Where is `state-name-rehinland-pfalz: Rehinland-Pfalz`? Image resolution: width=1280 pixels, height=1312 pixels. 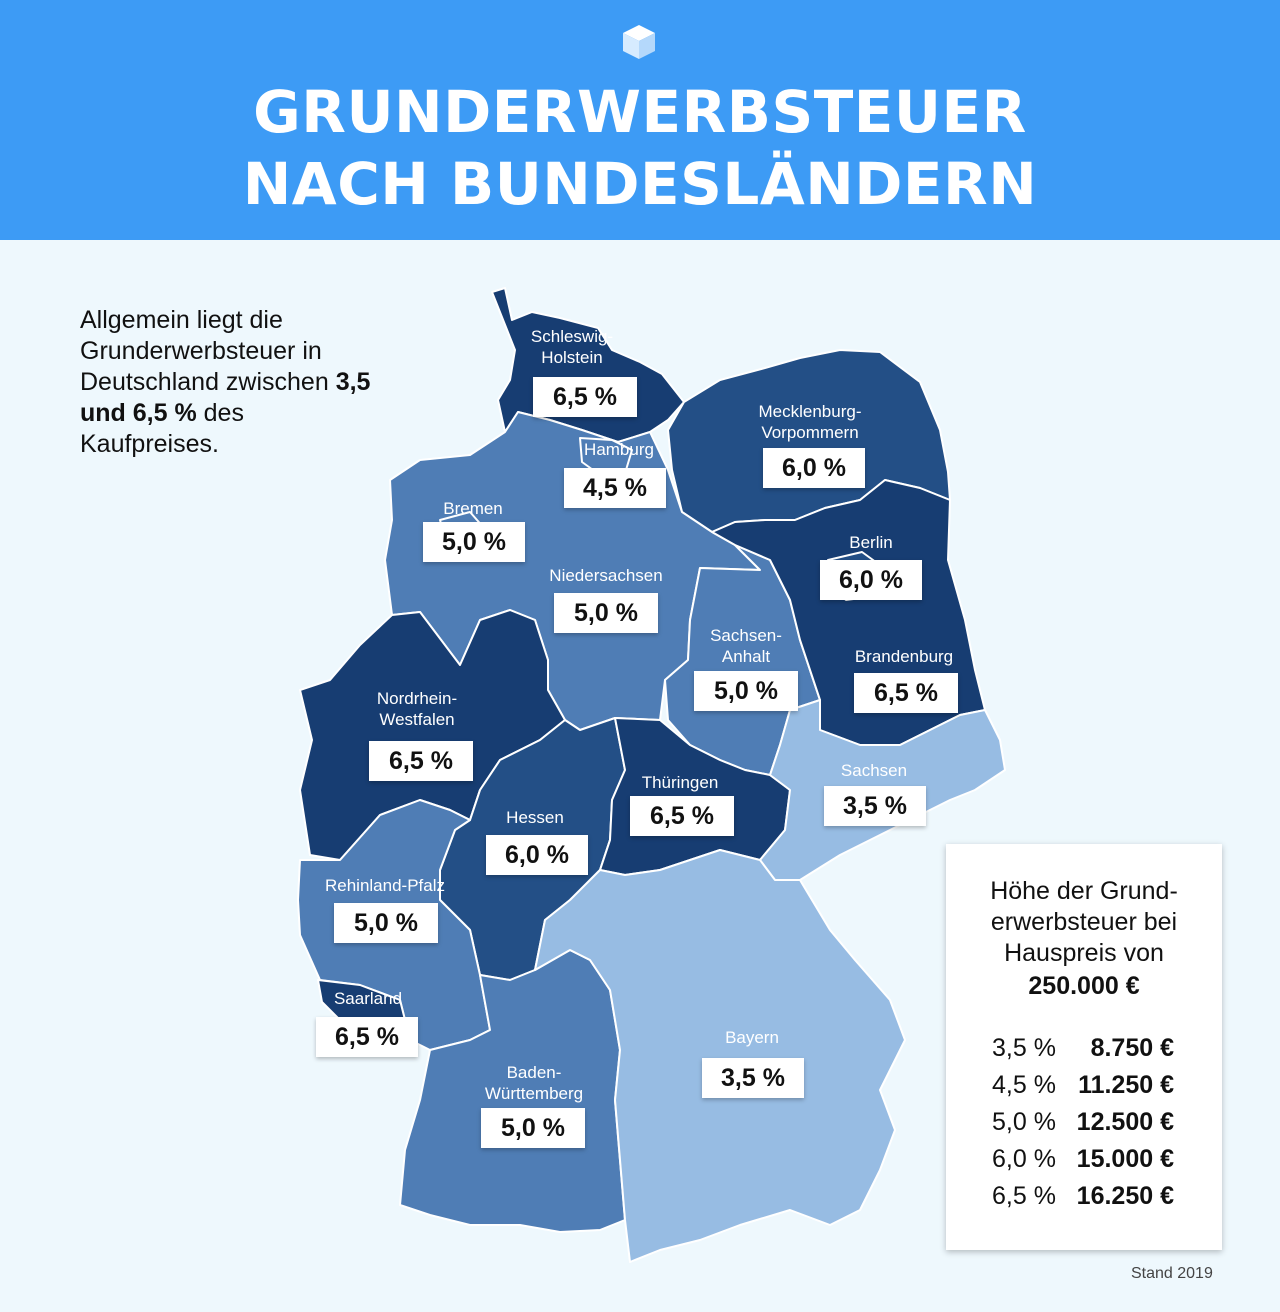 state-name-rehinland-pfalz: Rehinland-Pfalz is located at coordinates (385, 885).